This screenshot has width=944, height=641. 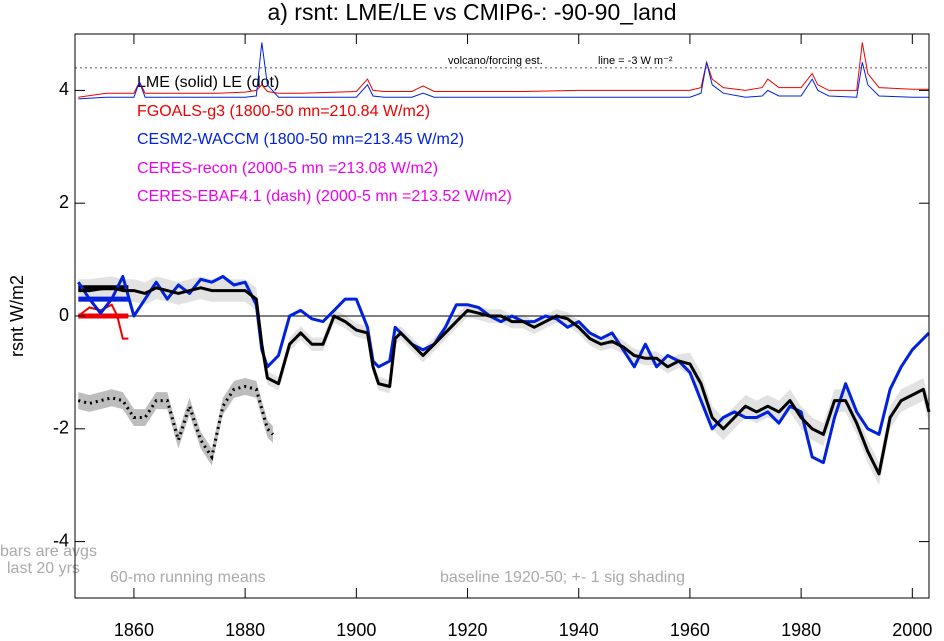 What do you see at coordinates (64, 202) in the screenshot?
I see `y-tick-label: 2` at bounding box center [64, 202].